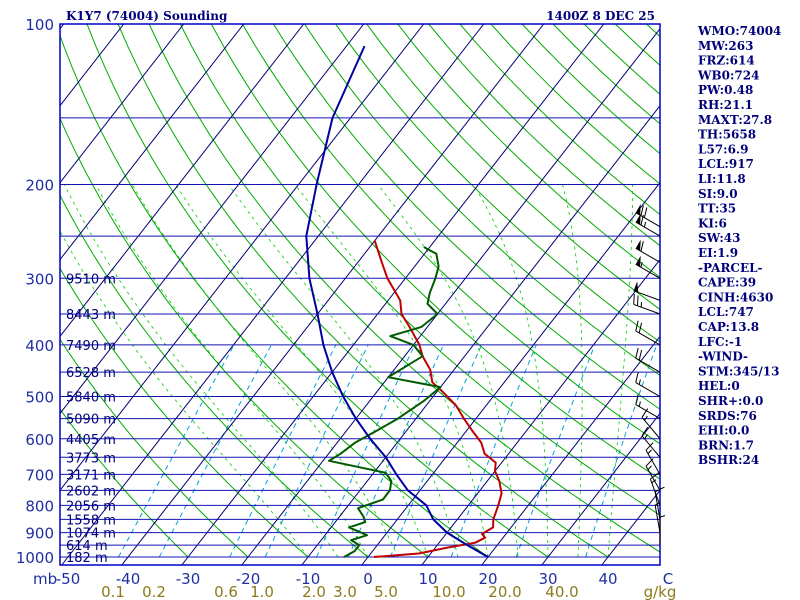 The width and height of the screenshot is (800, 600). What do you see at coordinates (720, 342) in the screenshot?
I see `sounding-index: LFC:-1` at bounding box center [720, 342].